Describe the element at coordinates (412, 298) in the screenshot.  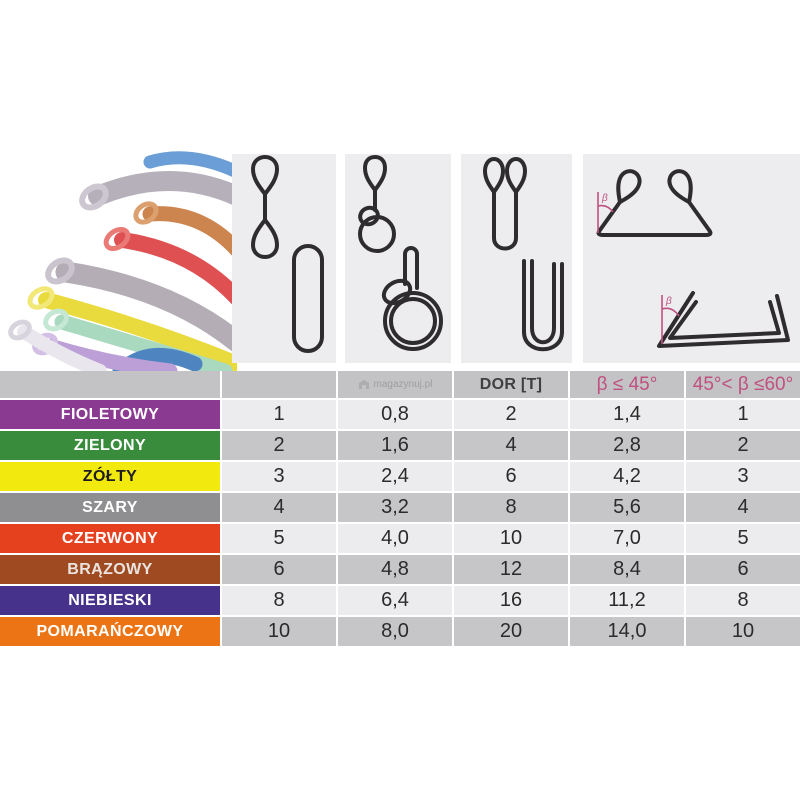
I see `endless-sling-choked` at that location.